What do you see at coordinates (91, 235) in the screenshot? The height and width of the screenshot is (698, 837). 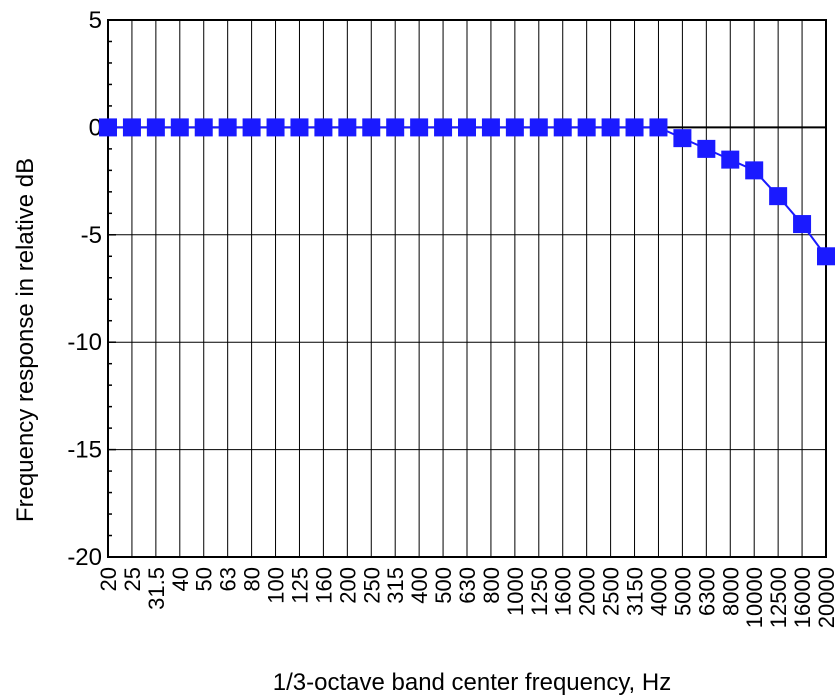 I see `y-tick-label: -5` at bounding box center [91, 235].